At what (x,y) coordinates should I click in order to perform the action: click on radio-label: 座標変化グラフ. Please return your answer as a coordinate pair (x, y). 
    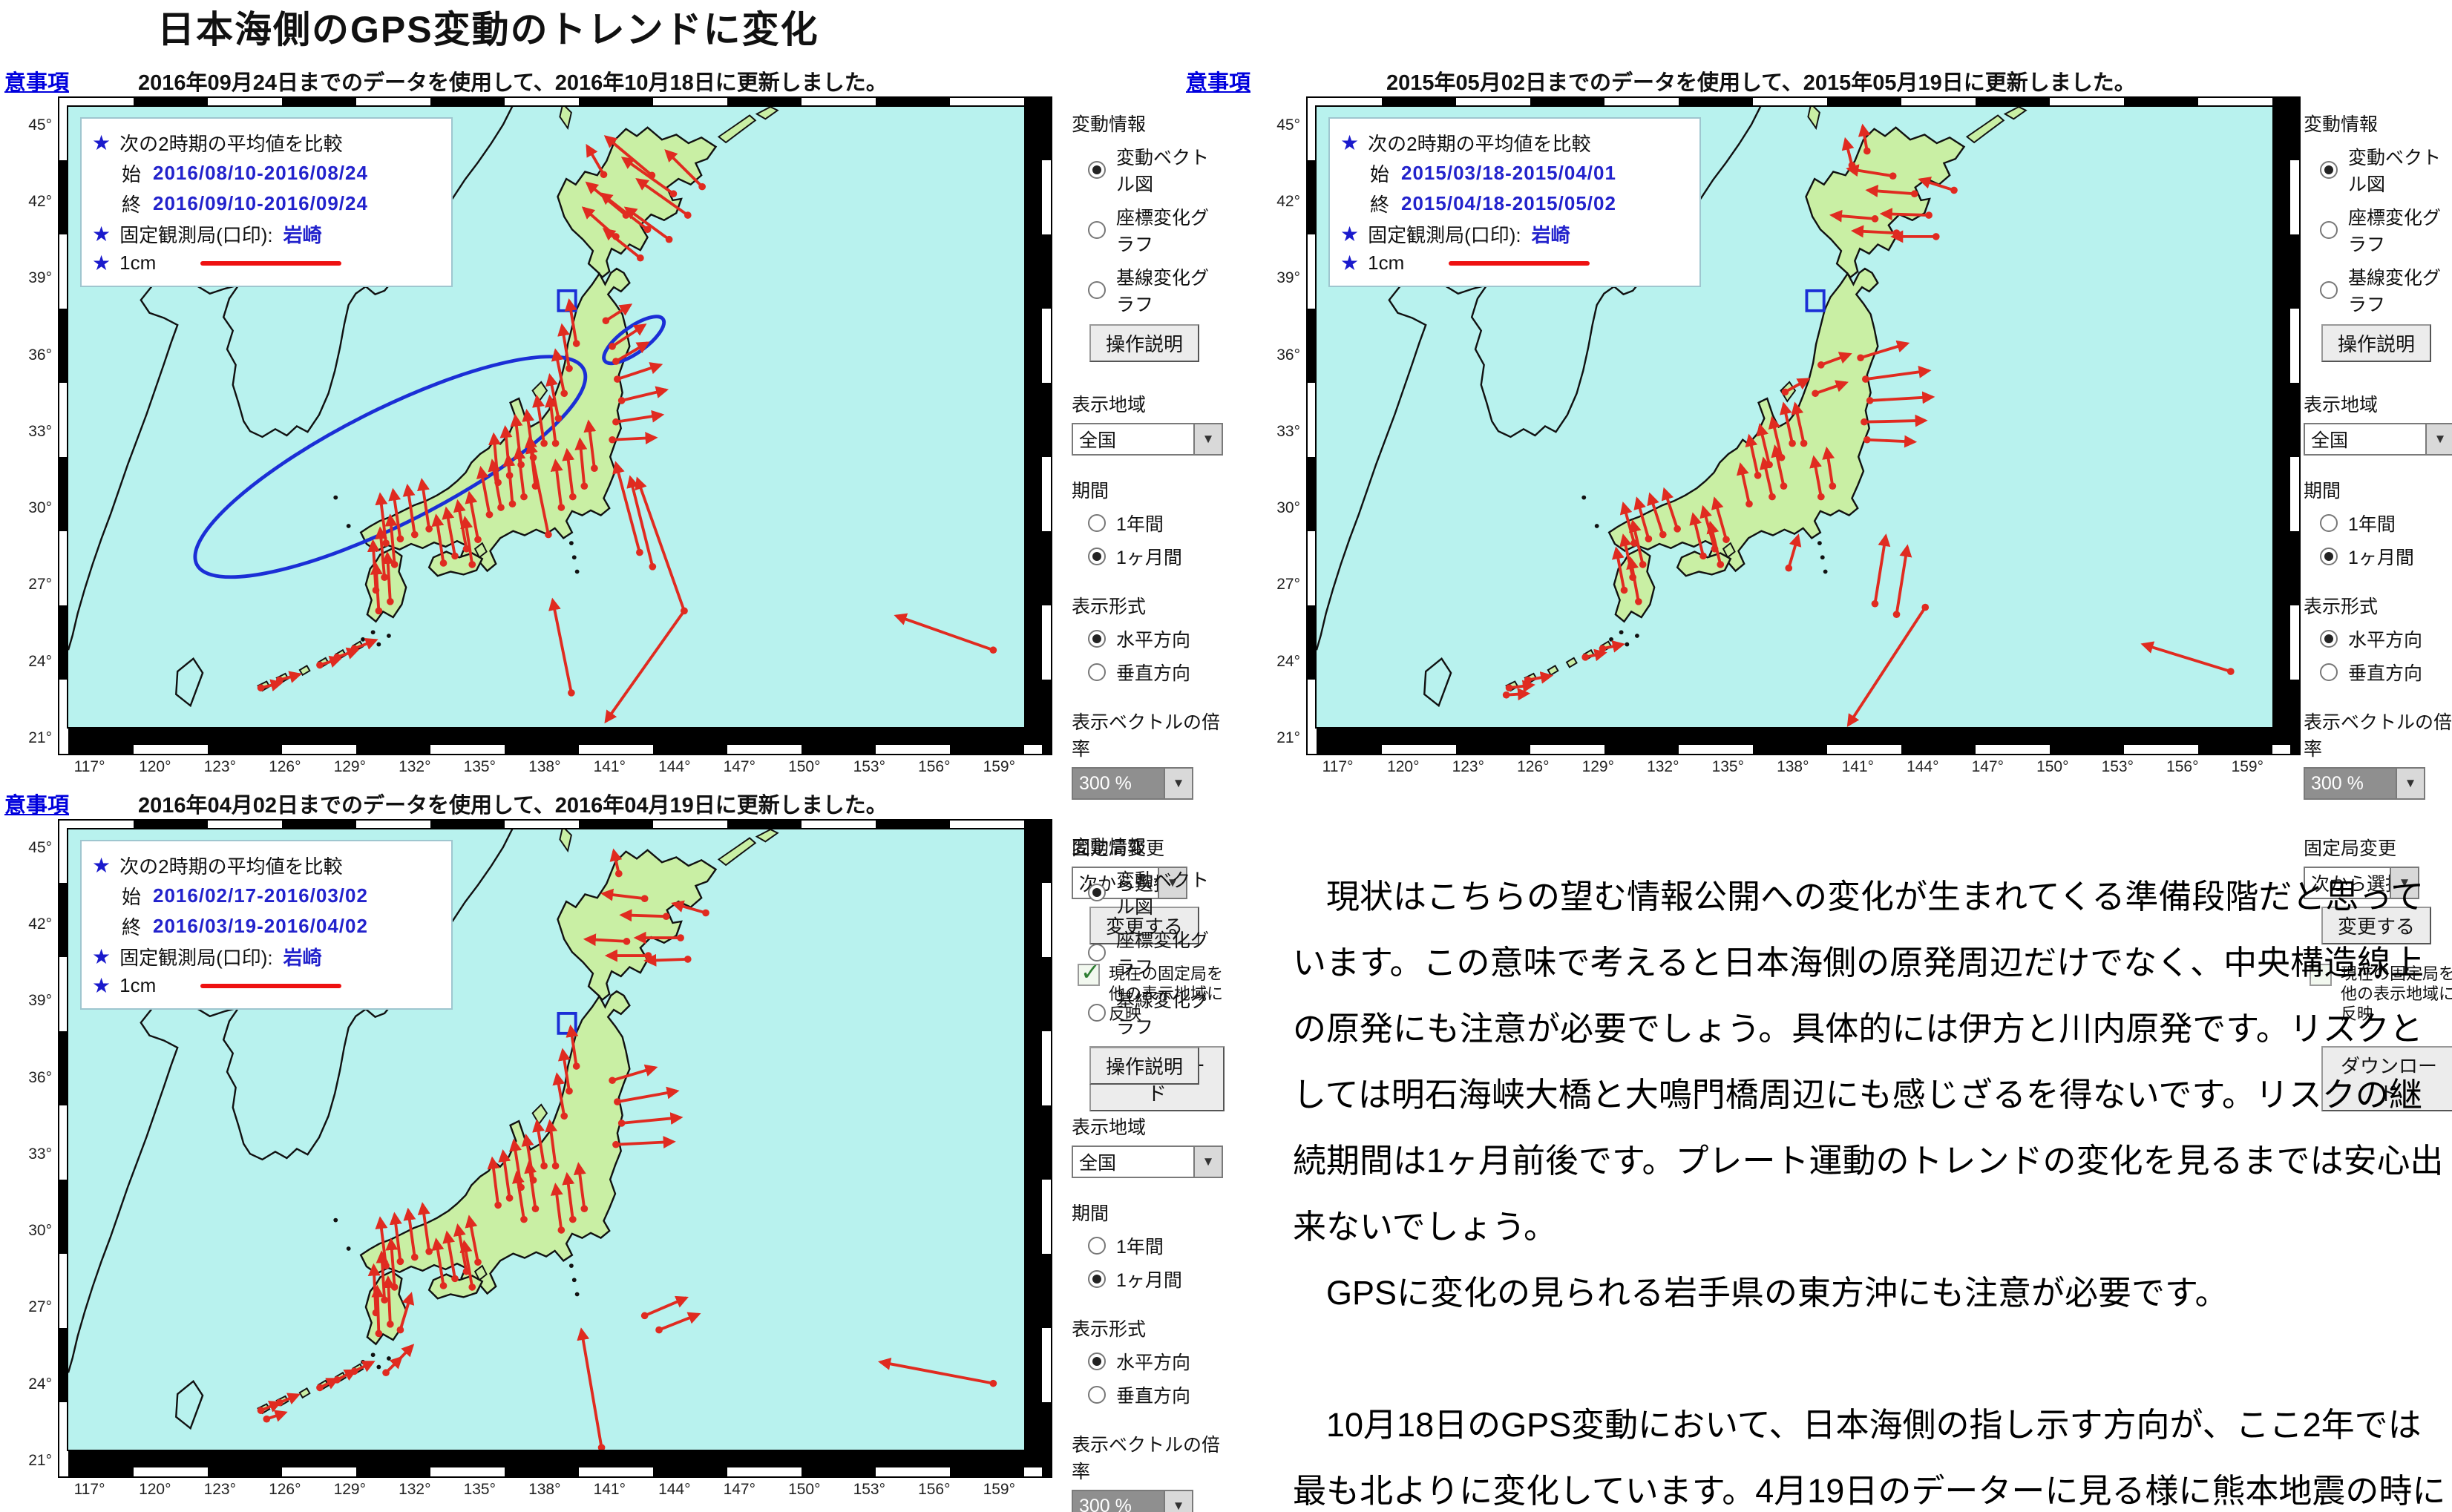
    Looking at the image, I should click on (1163, 232).